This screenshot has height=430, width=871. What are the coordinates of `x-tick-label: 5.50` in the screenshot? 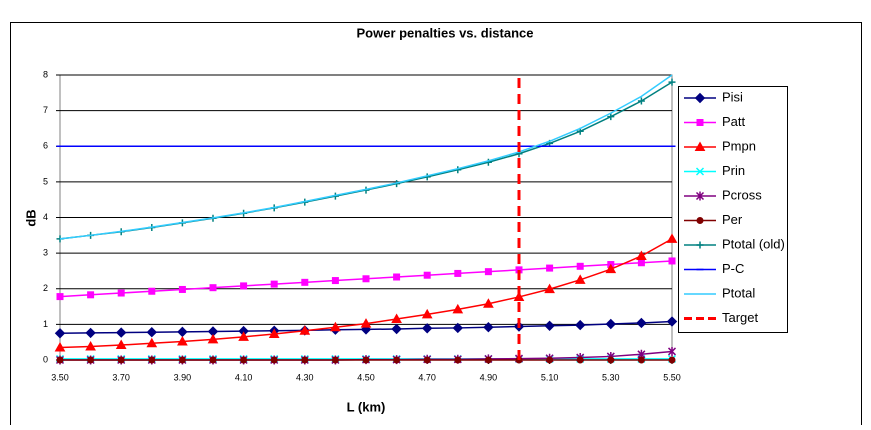 It's located at (672, 377).